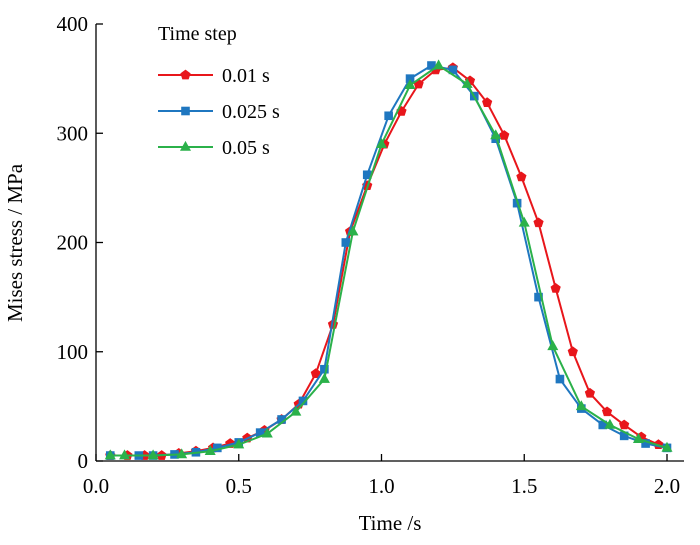 This screenshot has height=545, width=700. I want to click on legend-label: 0.01 s, so click(246, 76).